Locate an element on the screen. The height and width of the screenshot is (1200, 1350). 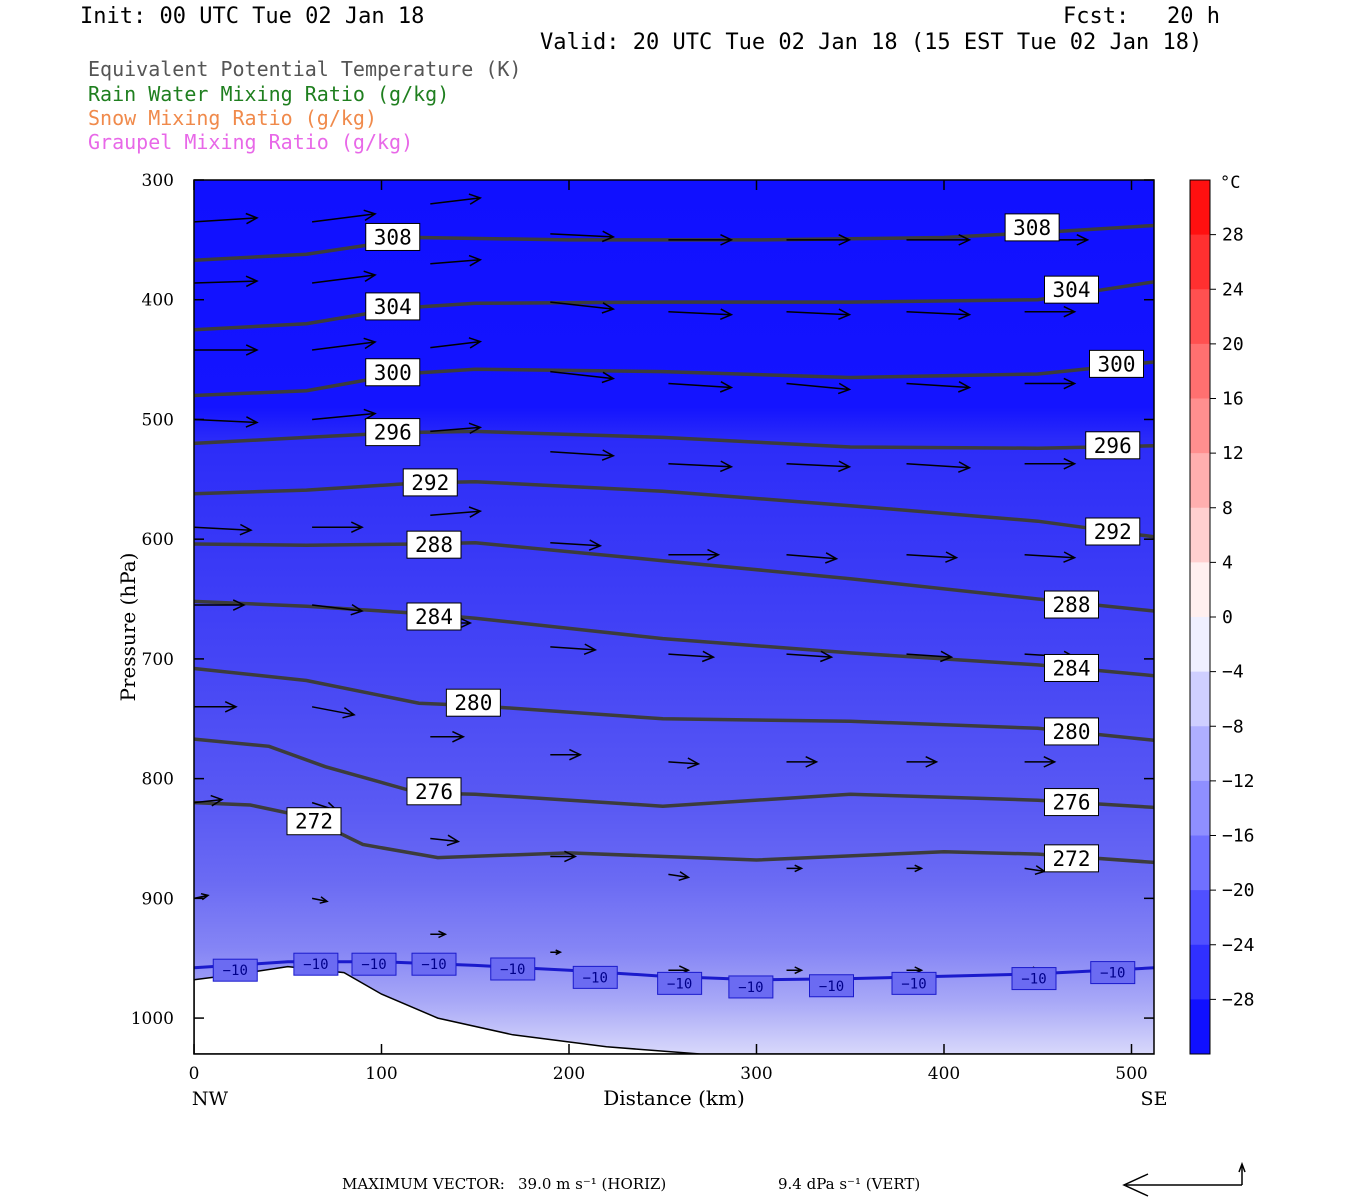
theta-e-label: 284 is located at coordinates (434, 617).